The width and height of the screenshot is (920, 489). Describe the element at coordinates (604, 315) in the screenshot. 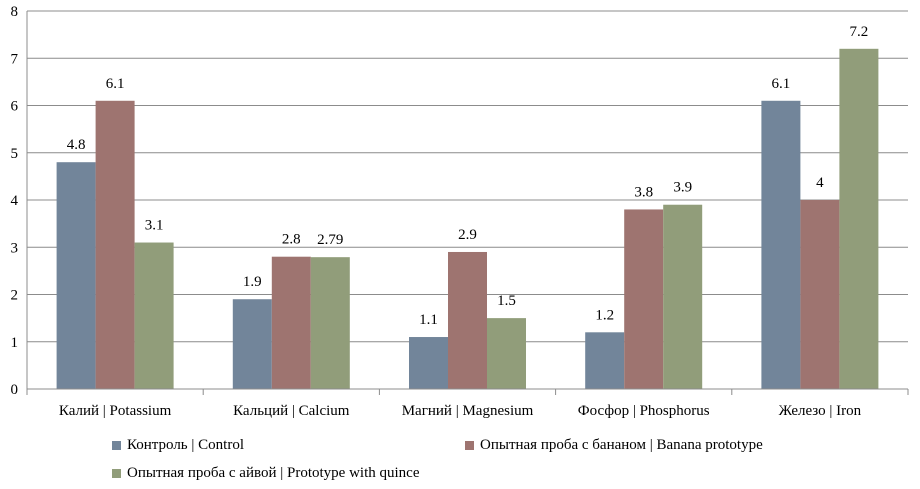

I see `data-label: 1.2` at that location.